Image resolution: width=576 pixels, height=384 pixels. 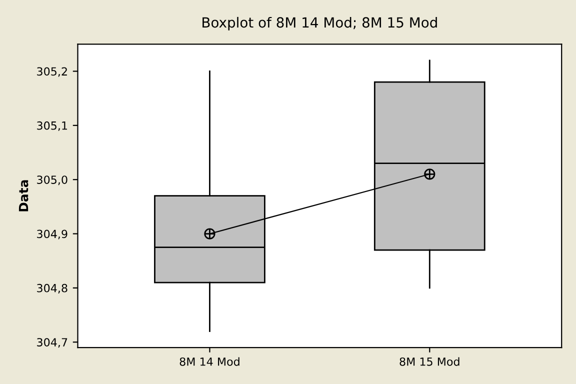 I want to click on y-tick-label: 305,1, so click(x=52, y=126).